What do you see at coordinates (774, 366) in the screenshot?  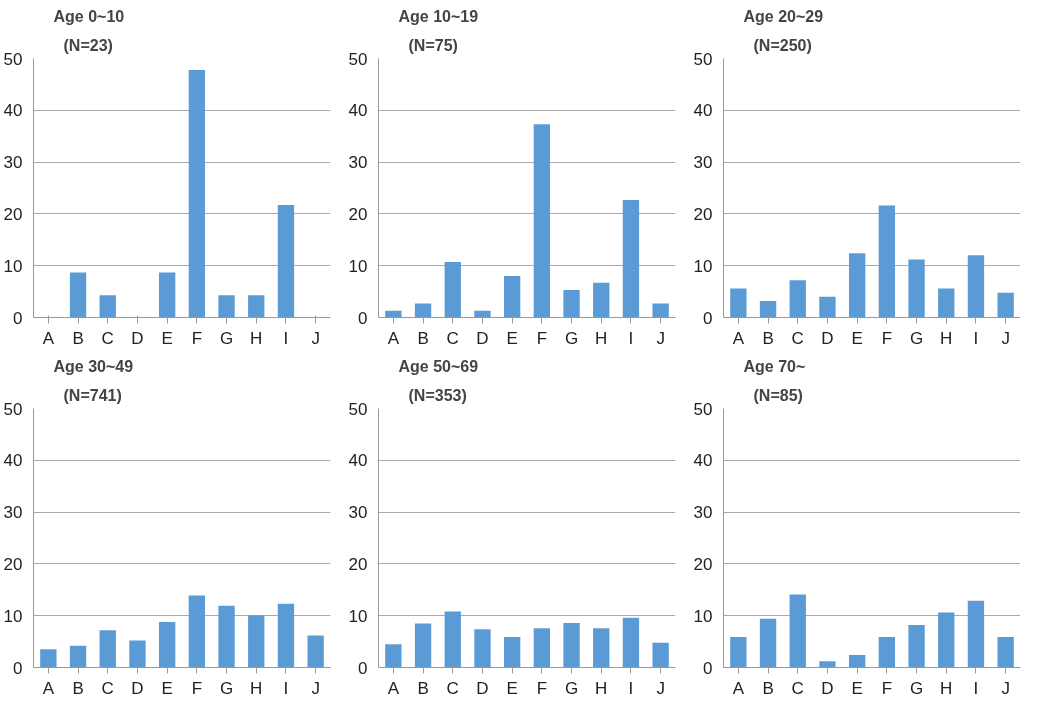 I see `chart-title: Age 70~` at bounding box center [774, 366].